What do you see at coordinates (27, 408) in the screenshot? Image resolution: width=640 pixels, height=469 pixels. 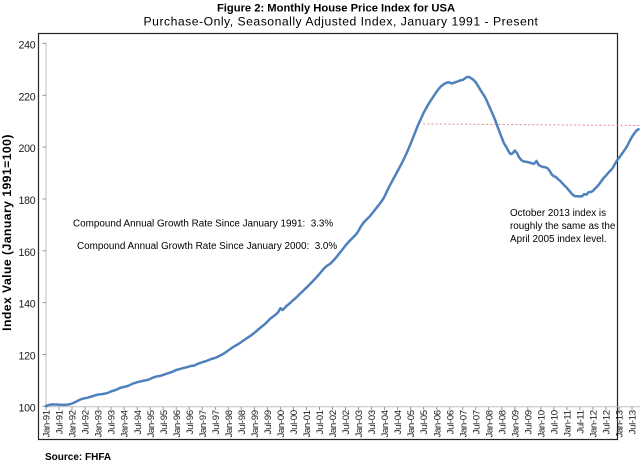 I see `svg-text: 100` at bounding box center [27, 408].